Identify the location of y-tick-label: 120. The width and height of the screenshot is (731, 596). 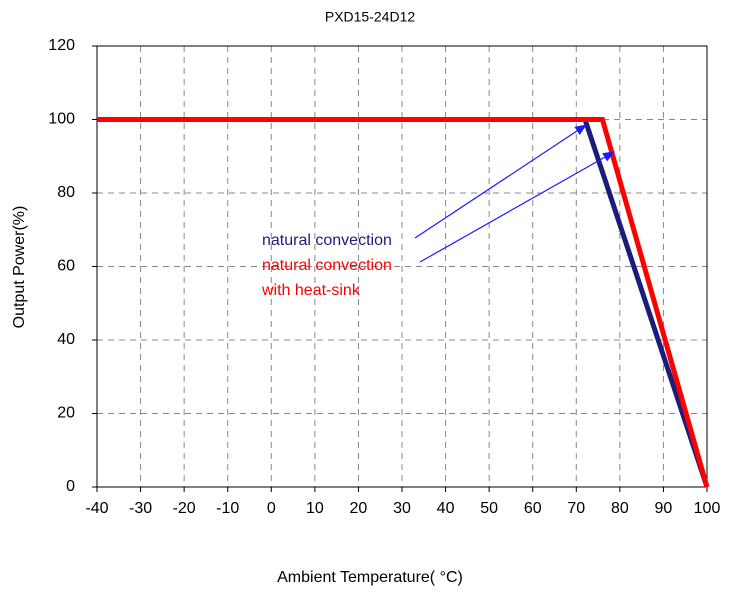
(61, 45).